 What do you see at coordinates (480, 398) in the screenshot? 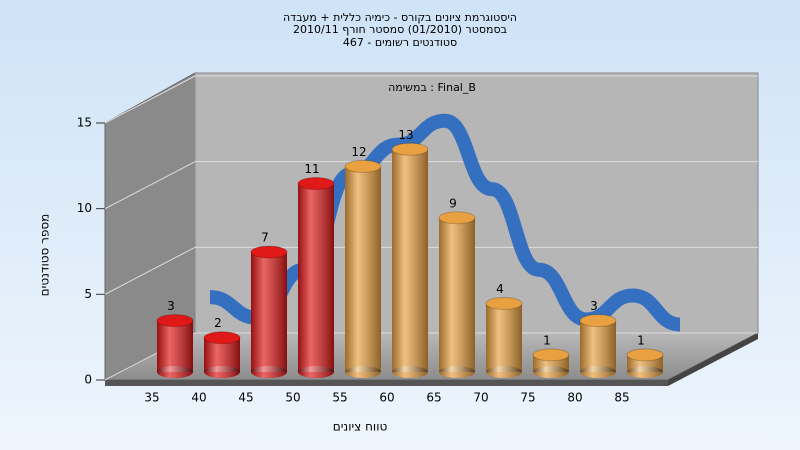
I see `x-tick-label: 70` at bounding box center [480, 398].